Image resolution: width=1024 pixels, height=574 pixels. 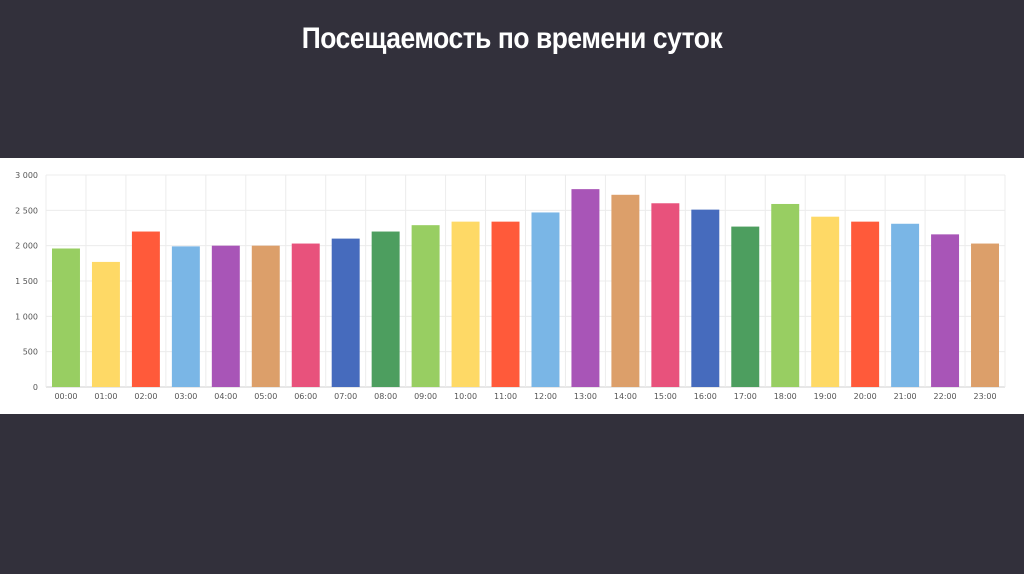 What do you see at coordinates (26, 210) in the screenshot?
I see `y-tick-label: 2 500` at bounding box center [26, 210].